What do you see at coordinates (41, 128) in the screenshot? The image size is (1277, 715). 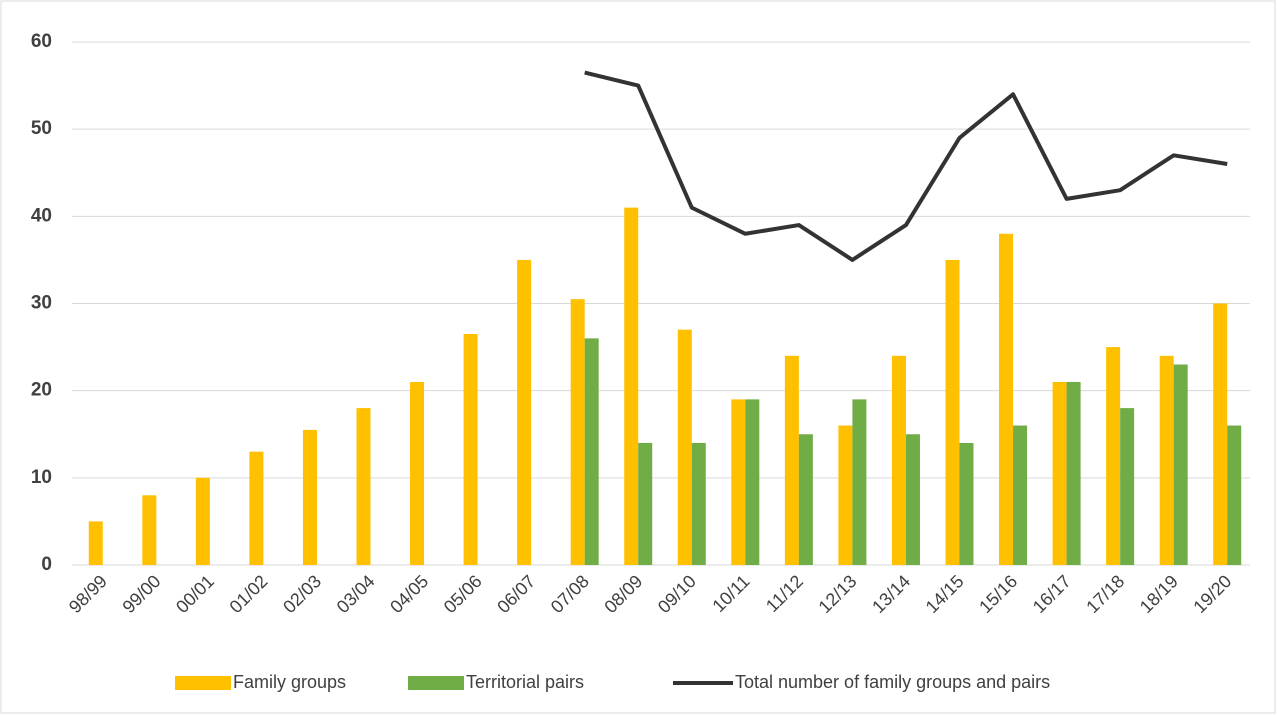 I see `y-tick-label: 50` at bounding box center [41, 128].